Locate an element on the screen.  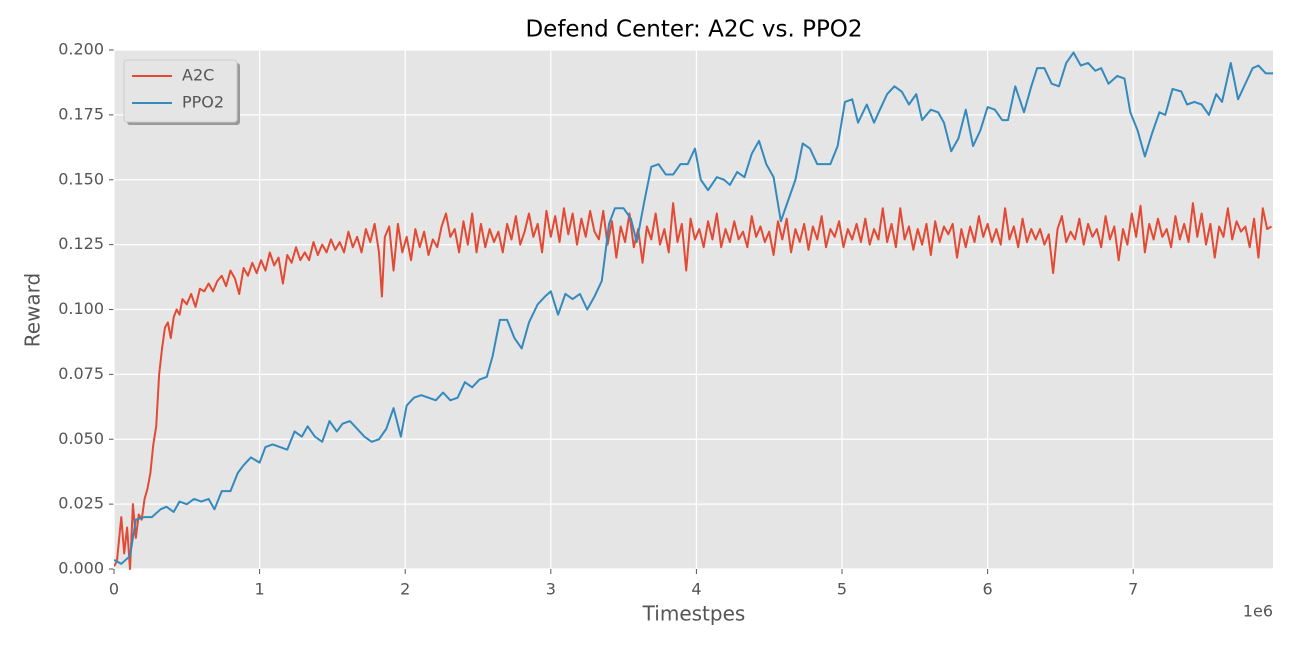
y-tick-label: 0.000 is located at coordinates (81, 568).